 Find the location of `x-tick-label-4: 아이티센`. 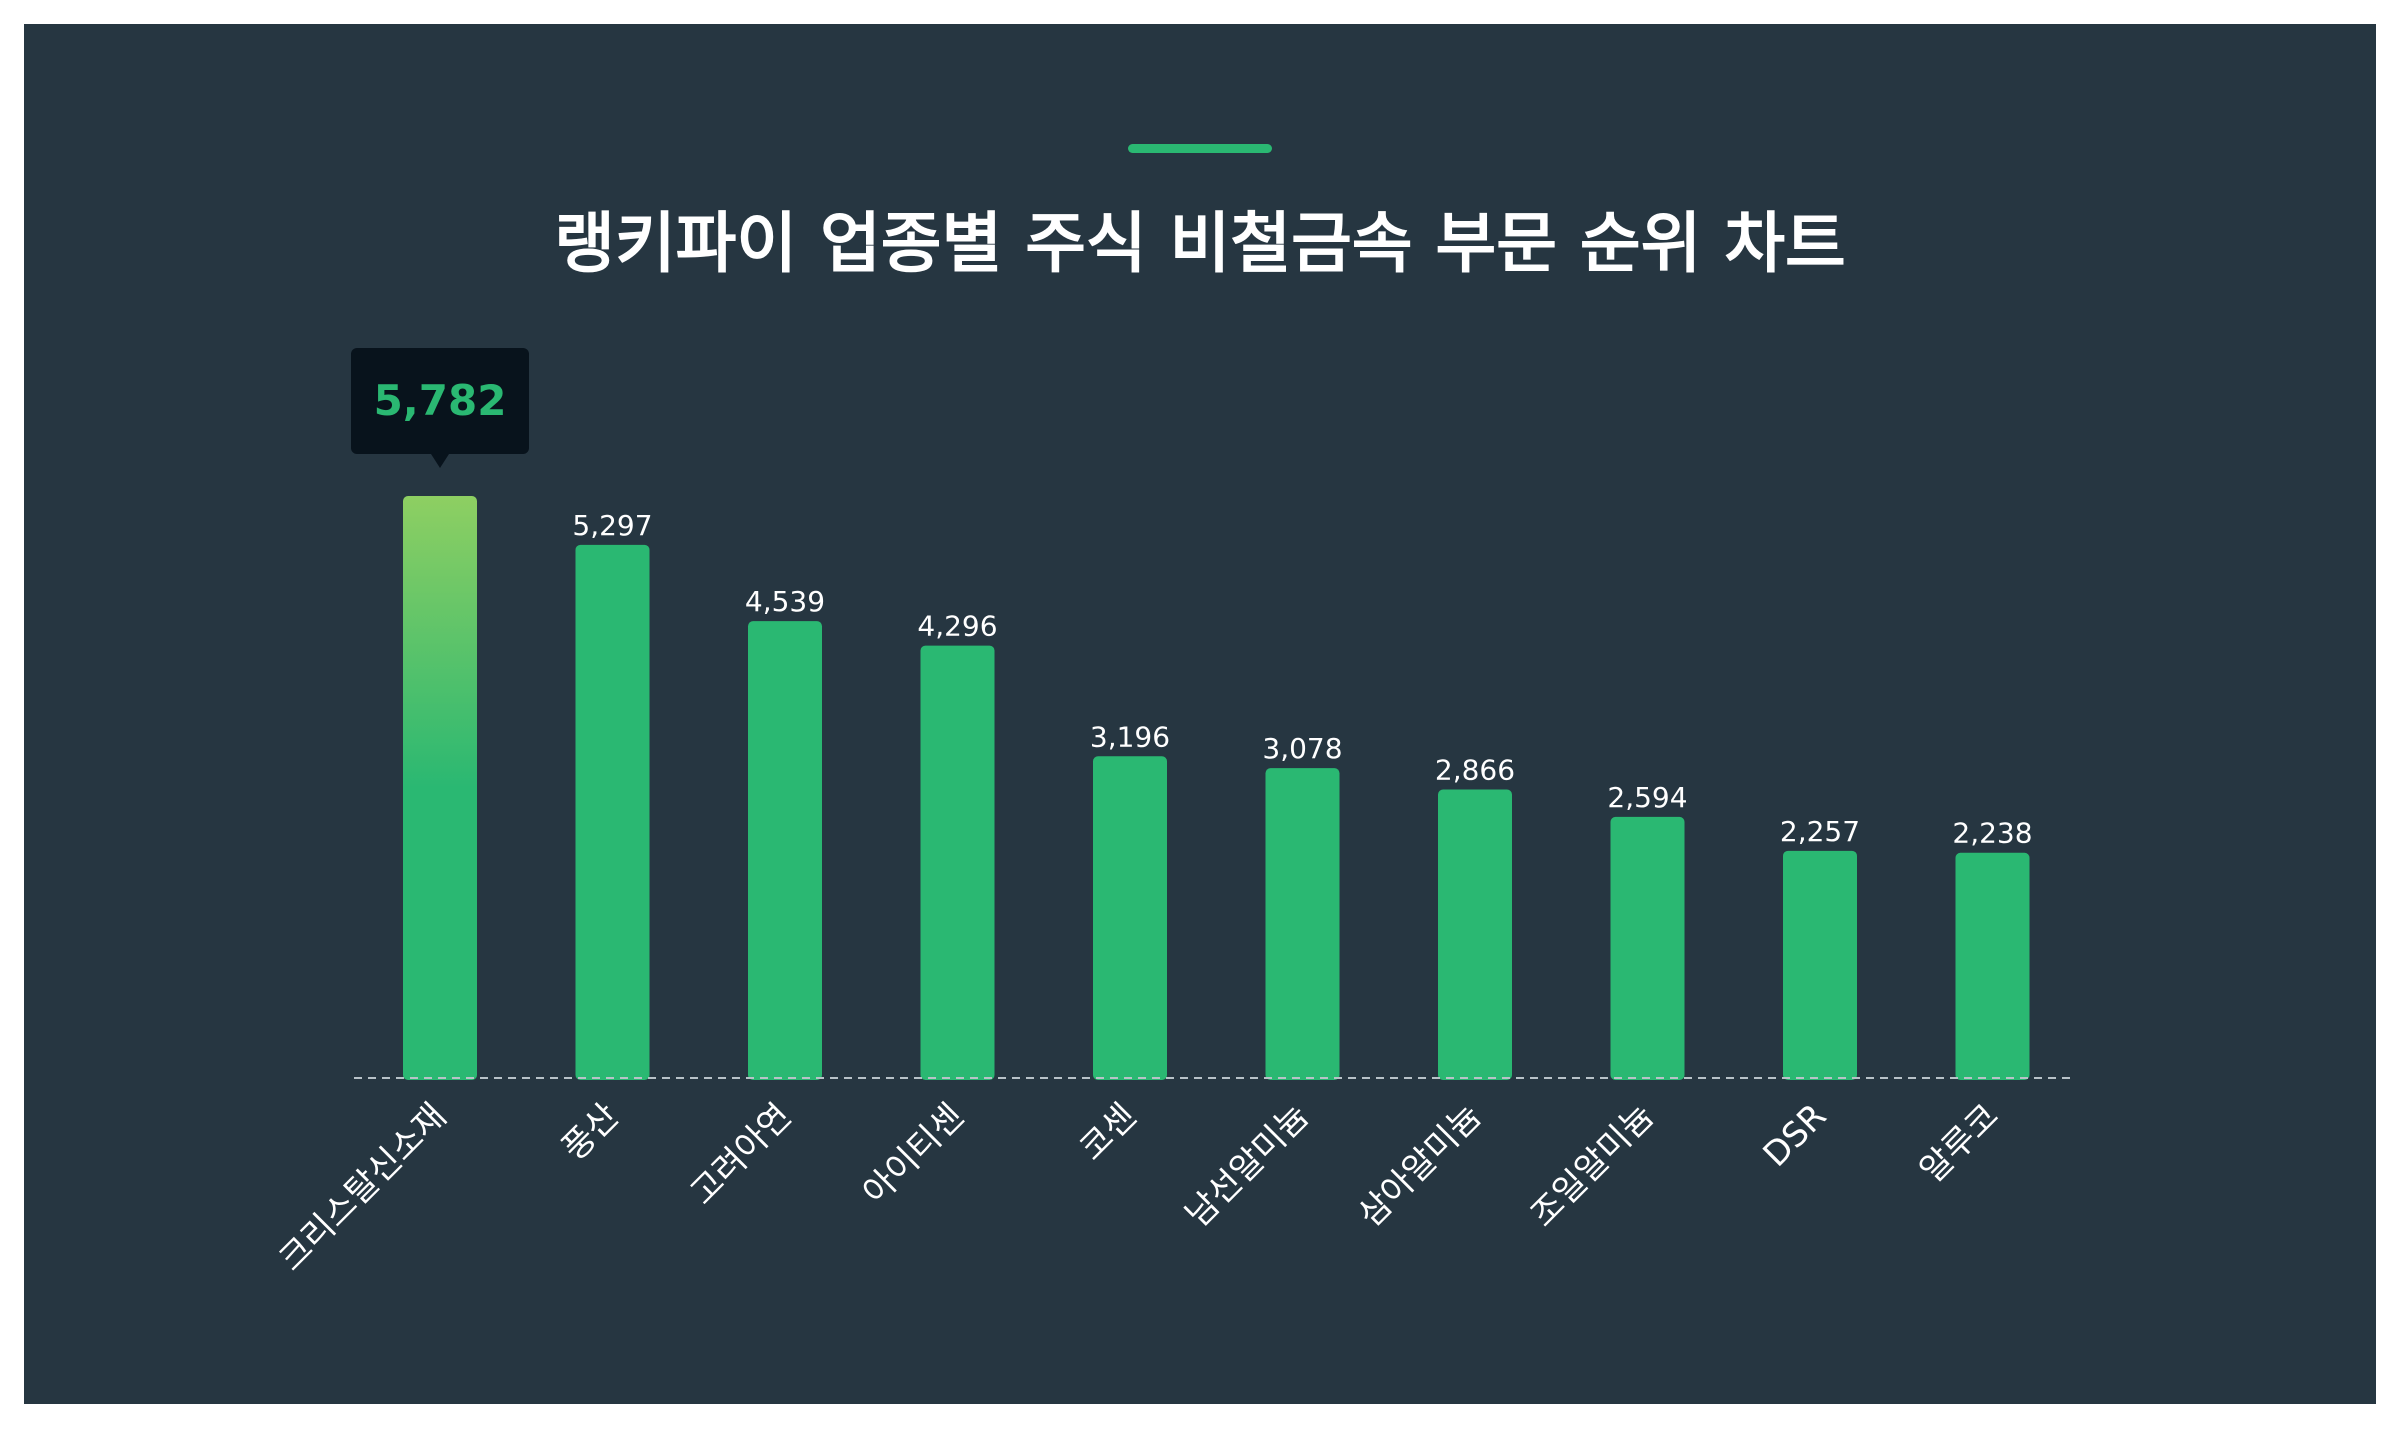

x-tick-label-4: 아이티센 is located at coordinates (913, 1154).